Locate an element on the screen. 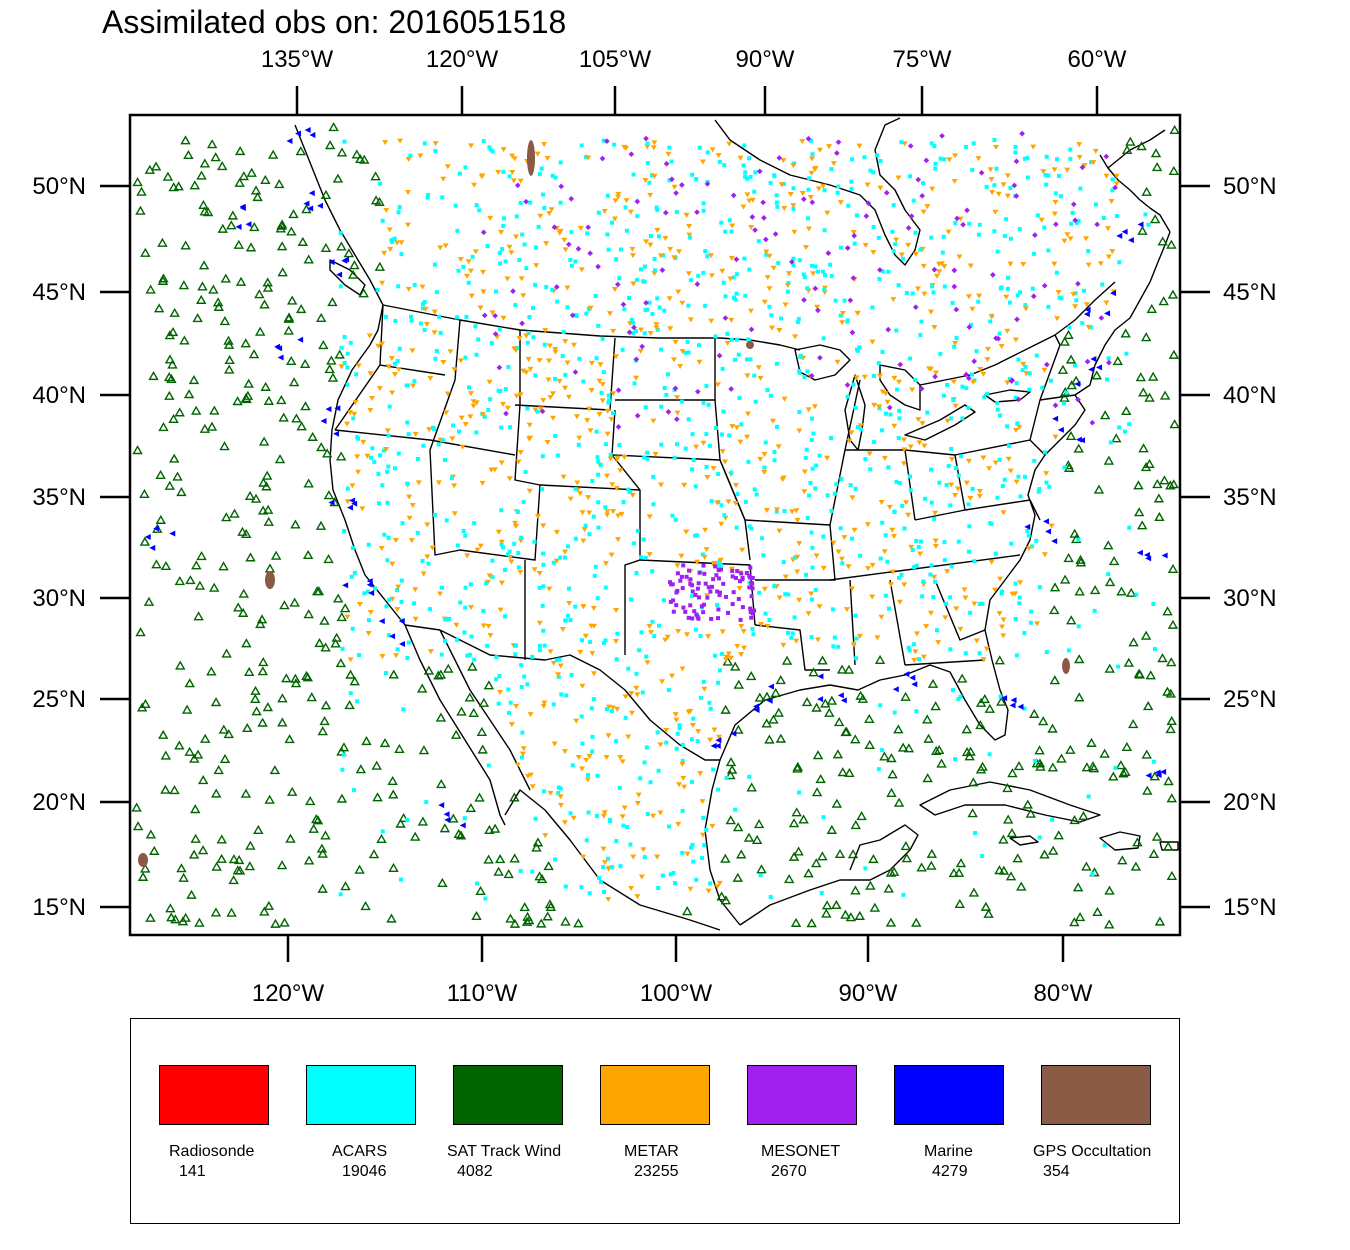 The image size is (1350, 1250). left-lat-label: 40°N is located at coordinates (59, 395).